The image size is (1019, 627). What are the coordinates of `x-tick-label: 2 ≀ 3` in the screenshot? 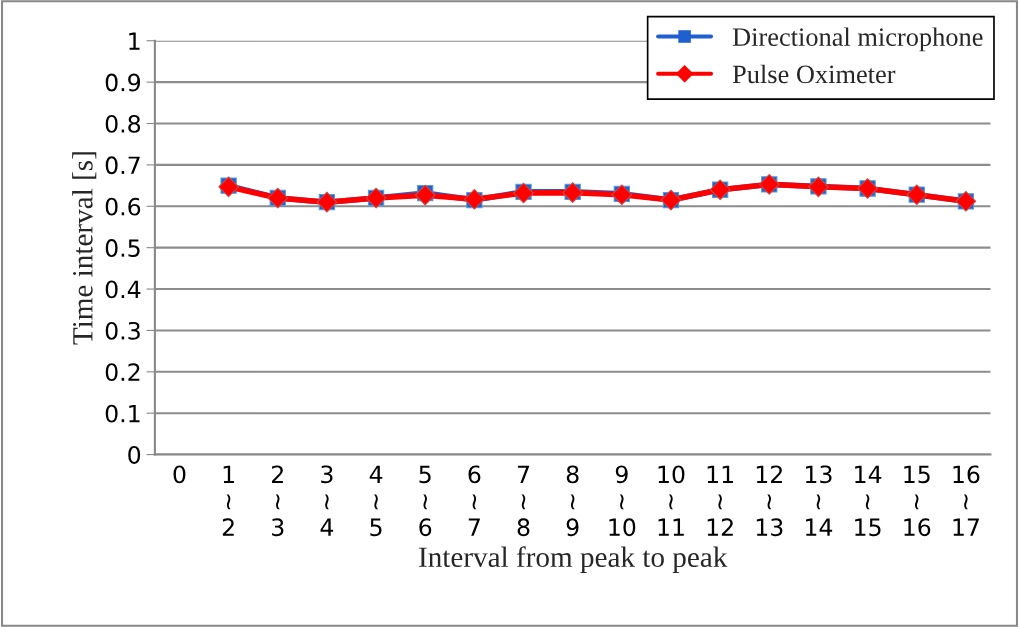 It's located at (277, 501).